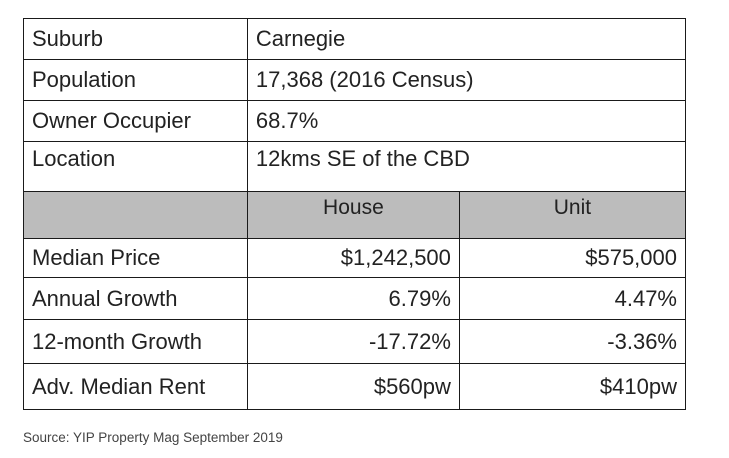 The height and width of the screenshot is (458, 729). I want to click on unit-value: 4.47%, so click(572, 298).